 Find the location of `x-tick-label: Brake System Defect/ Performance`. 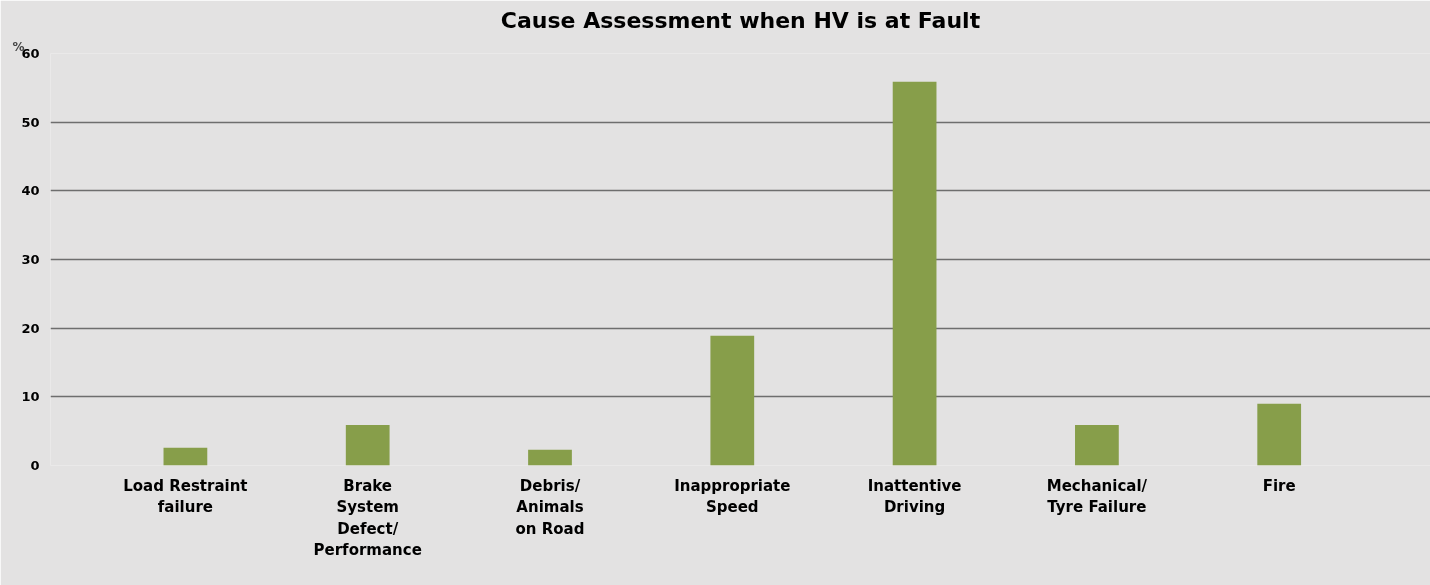

x-tick-label: Brake System Defect/ Performance is located at coordinates (367, 518).